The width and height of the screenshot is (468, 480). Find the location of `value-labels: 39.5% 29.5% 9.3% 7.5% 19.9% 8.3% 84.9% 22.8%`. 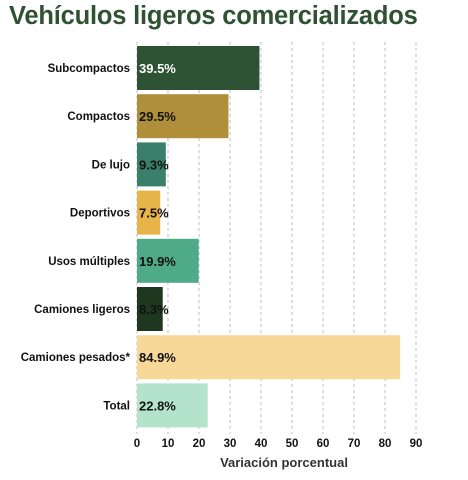

value-labels: 39.5% 29.5% 9.3% 7.5% 19.9% 8.3% 84.9% 22.8% is located at coordinates (157, 237).